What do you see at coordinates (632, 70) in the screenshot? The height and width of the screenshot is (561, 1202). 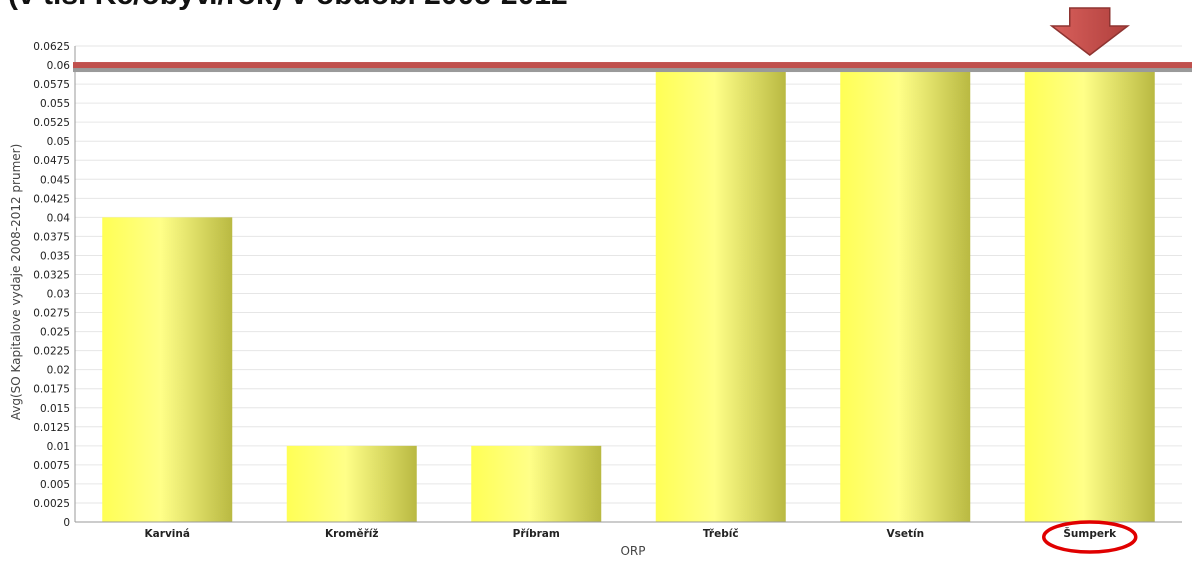 I see `reference-line-shadow` at bounding box center [632, 70].